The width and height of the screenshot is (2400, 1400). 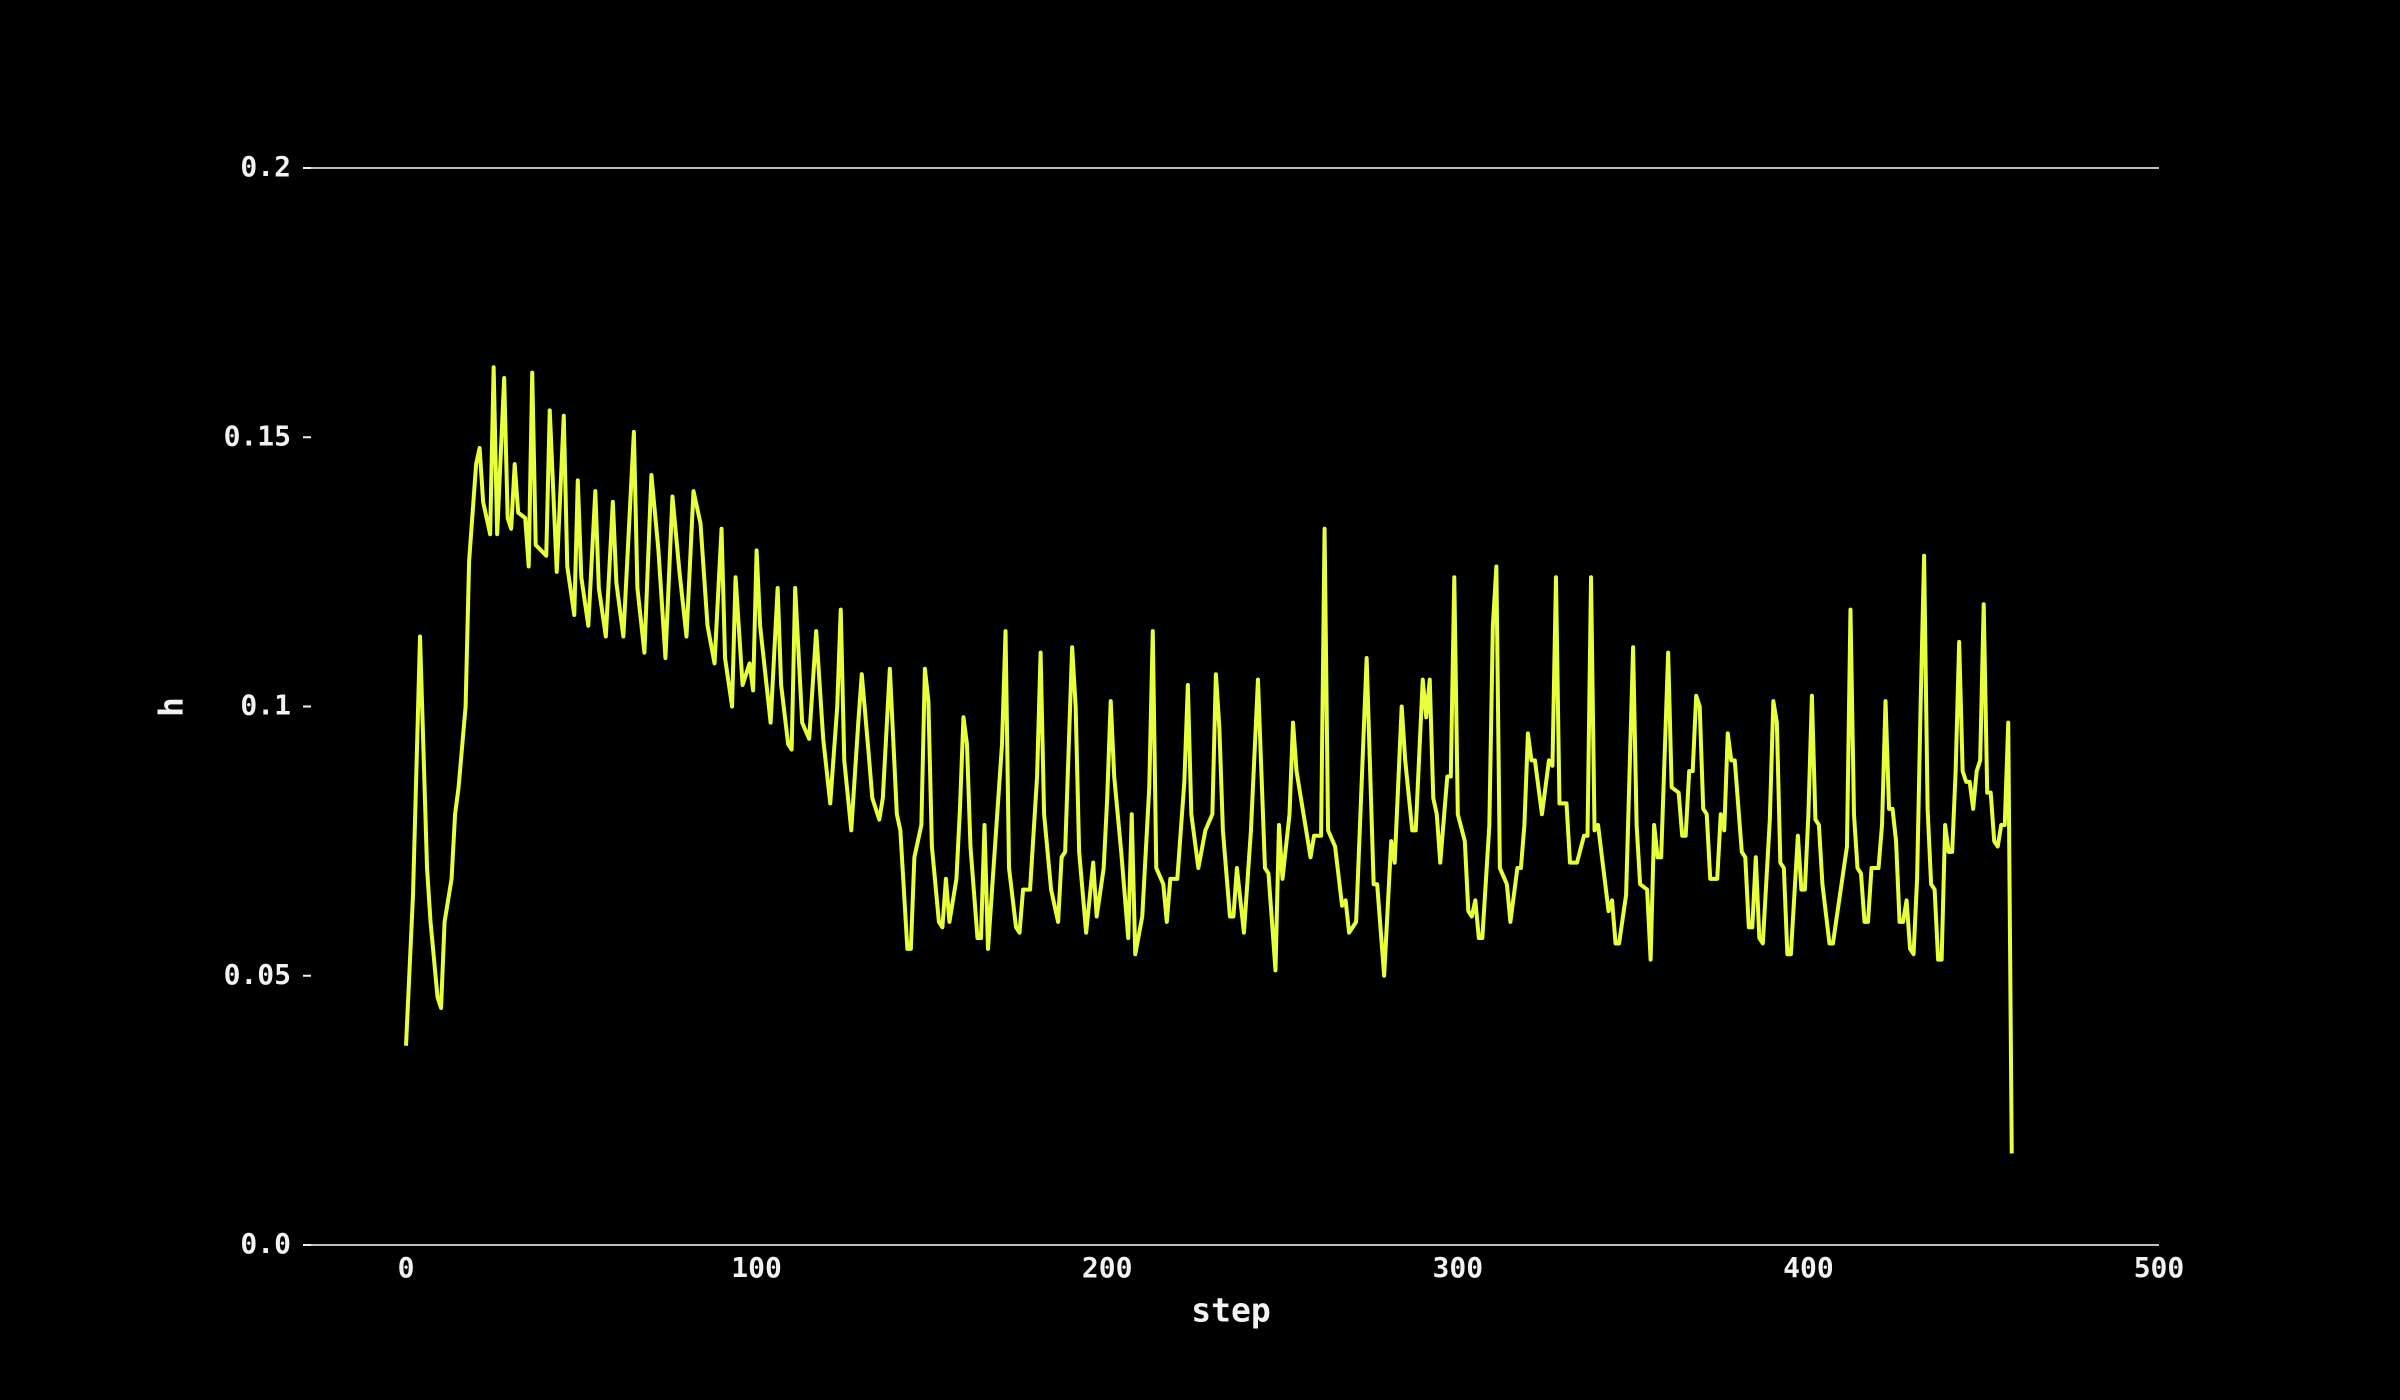 What do you see at coordinates (171, 707) in the screenshot?
I see `y-axis-label: h` at bounding box center [171, 707].